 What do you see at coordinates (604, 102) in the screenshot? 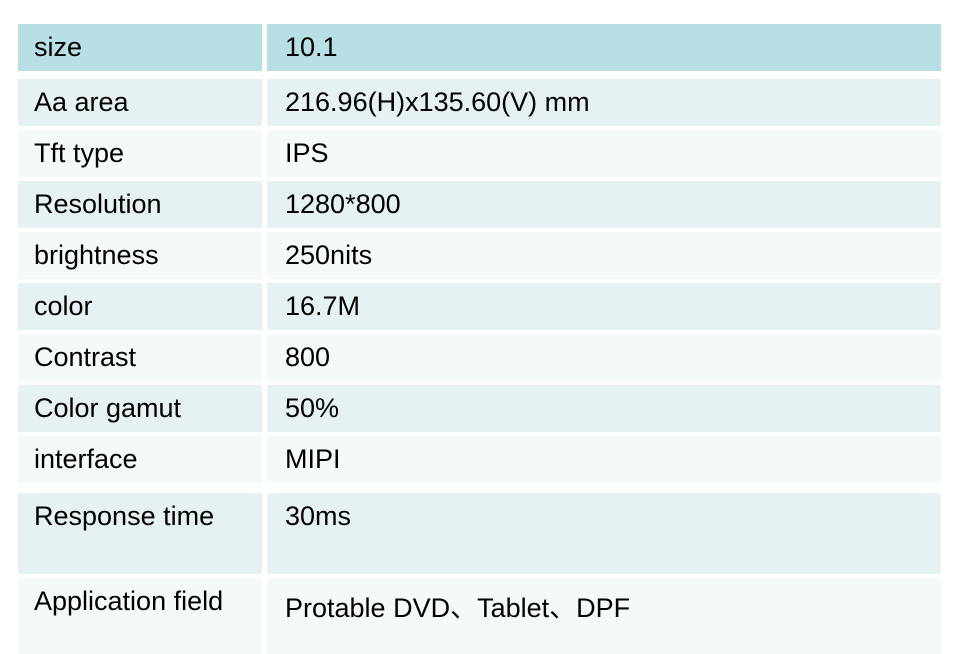
I see `spec-value-aa-area: 216.96(H)x135.60(V) mm` at bounding box center [604, 102].